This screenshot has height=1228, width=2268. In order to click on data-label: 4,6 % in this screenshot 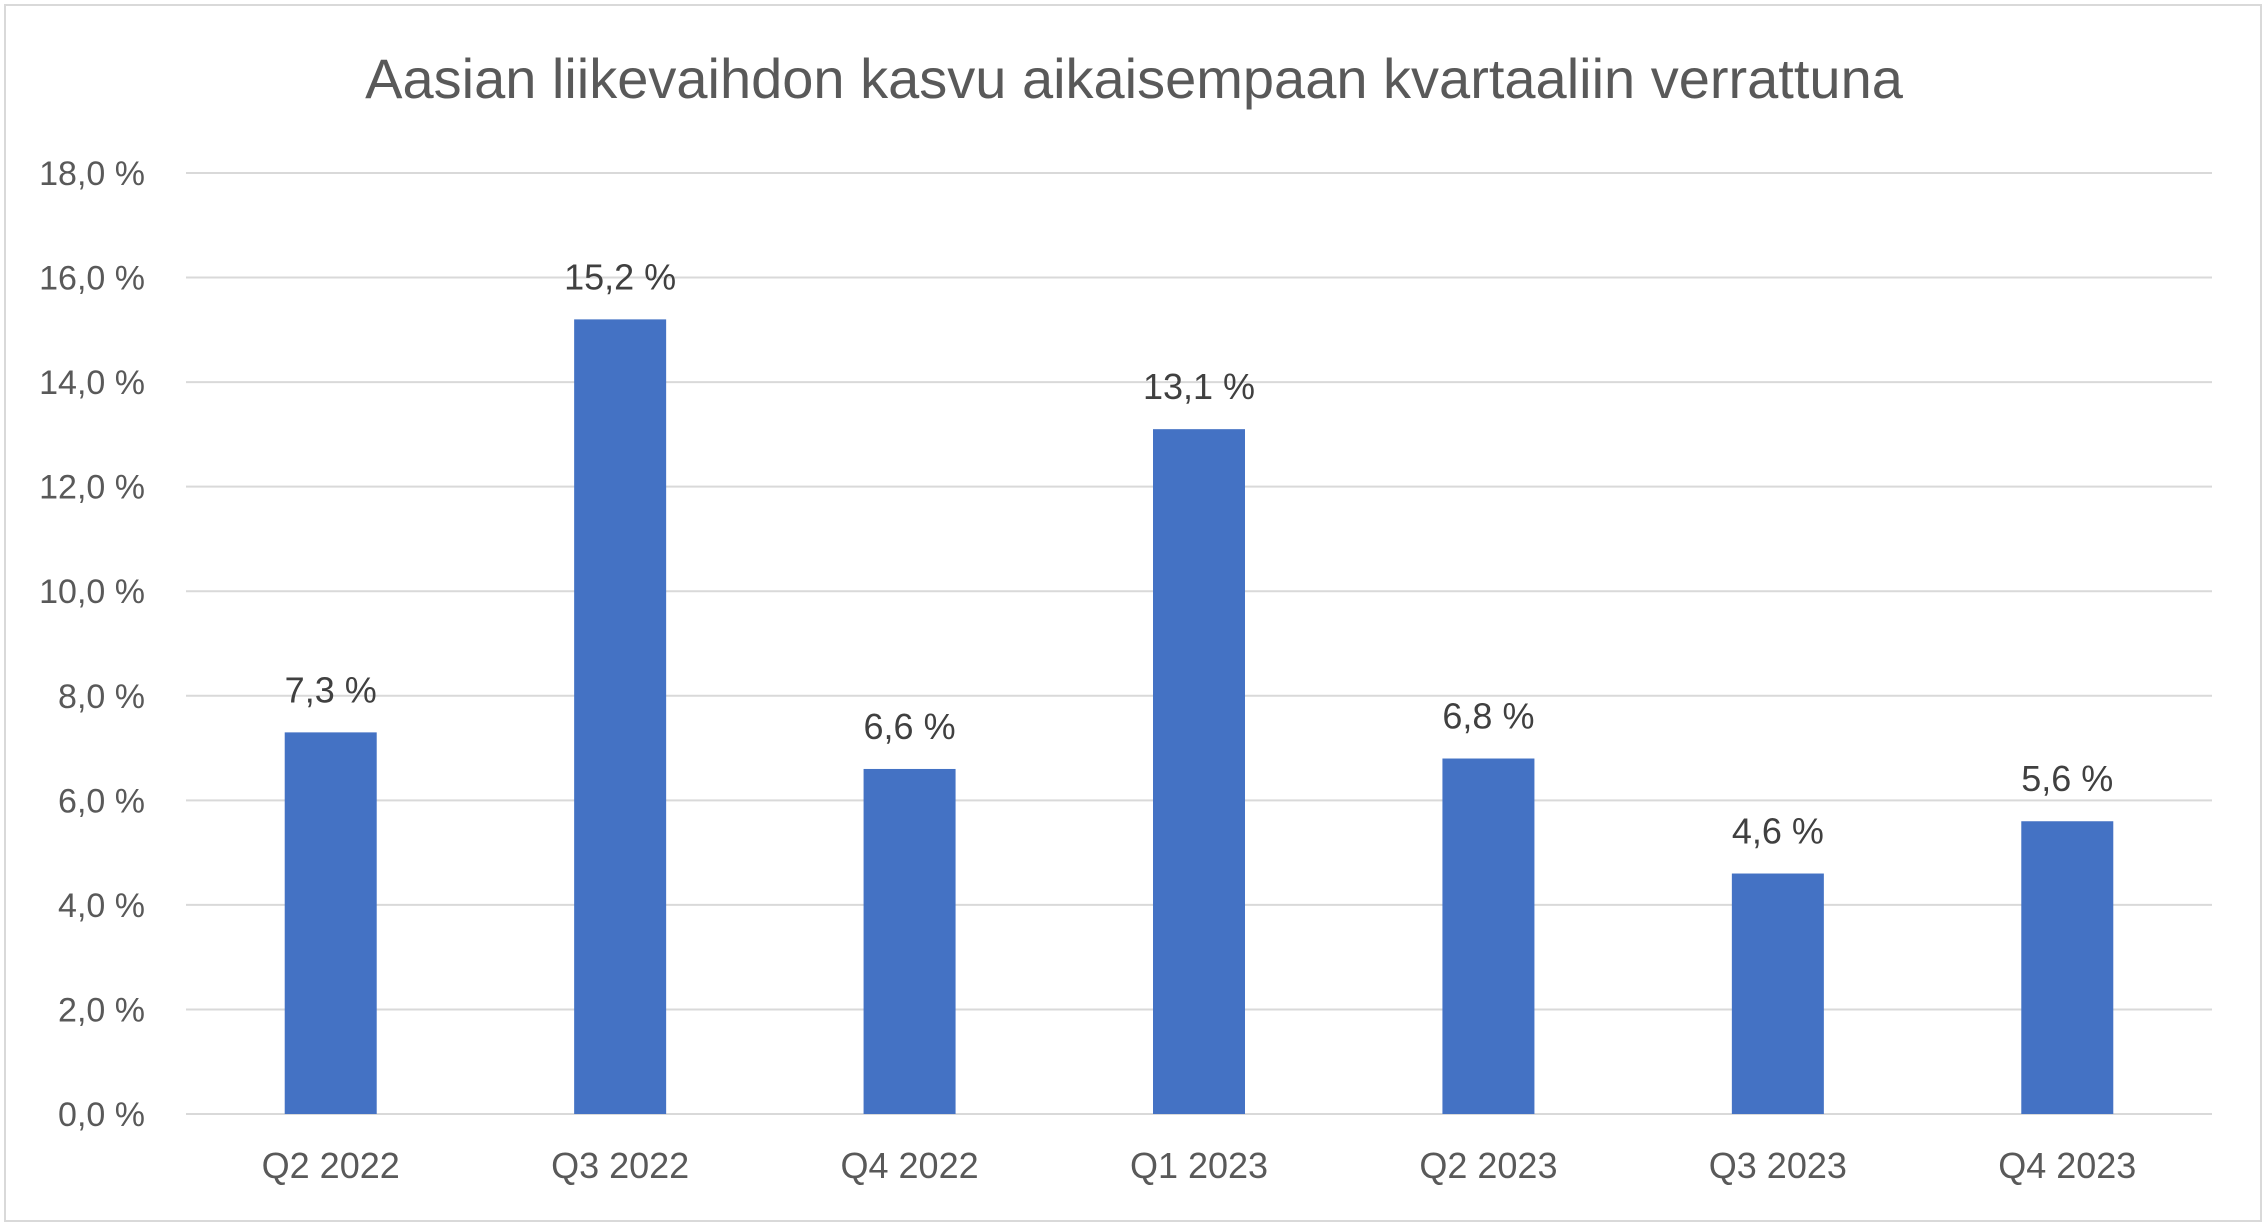, I will do `click(1778, 831)`.